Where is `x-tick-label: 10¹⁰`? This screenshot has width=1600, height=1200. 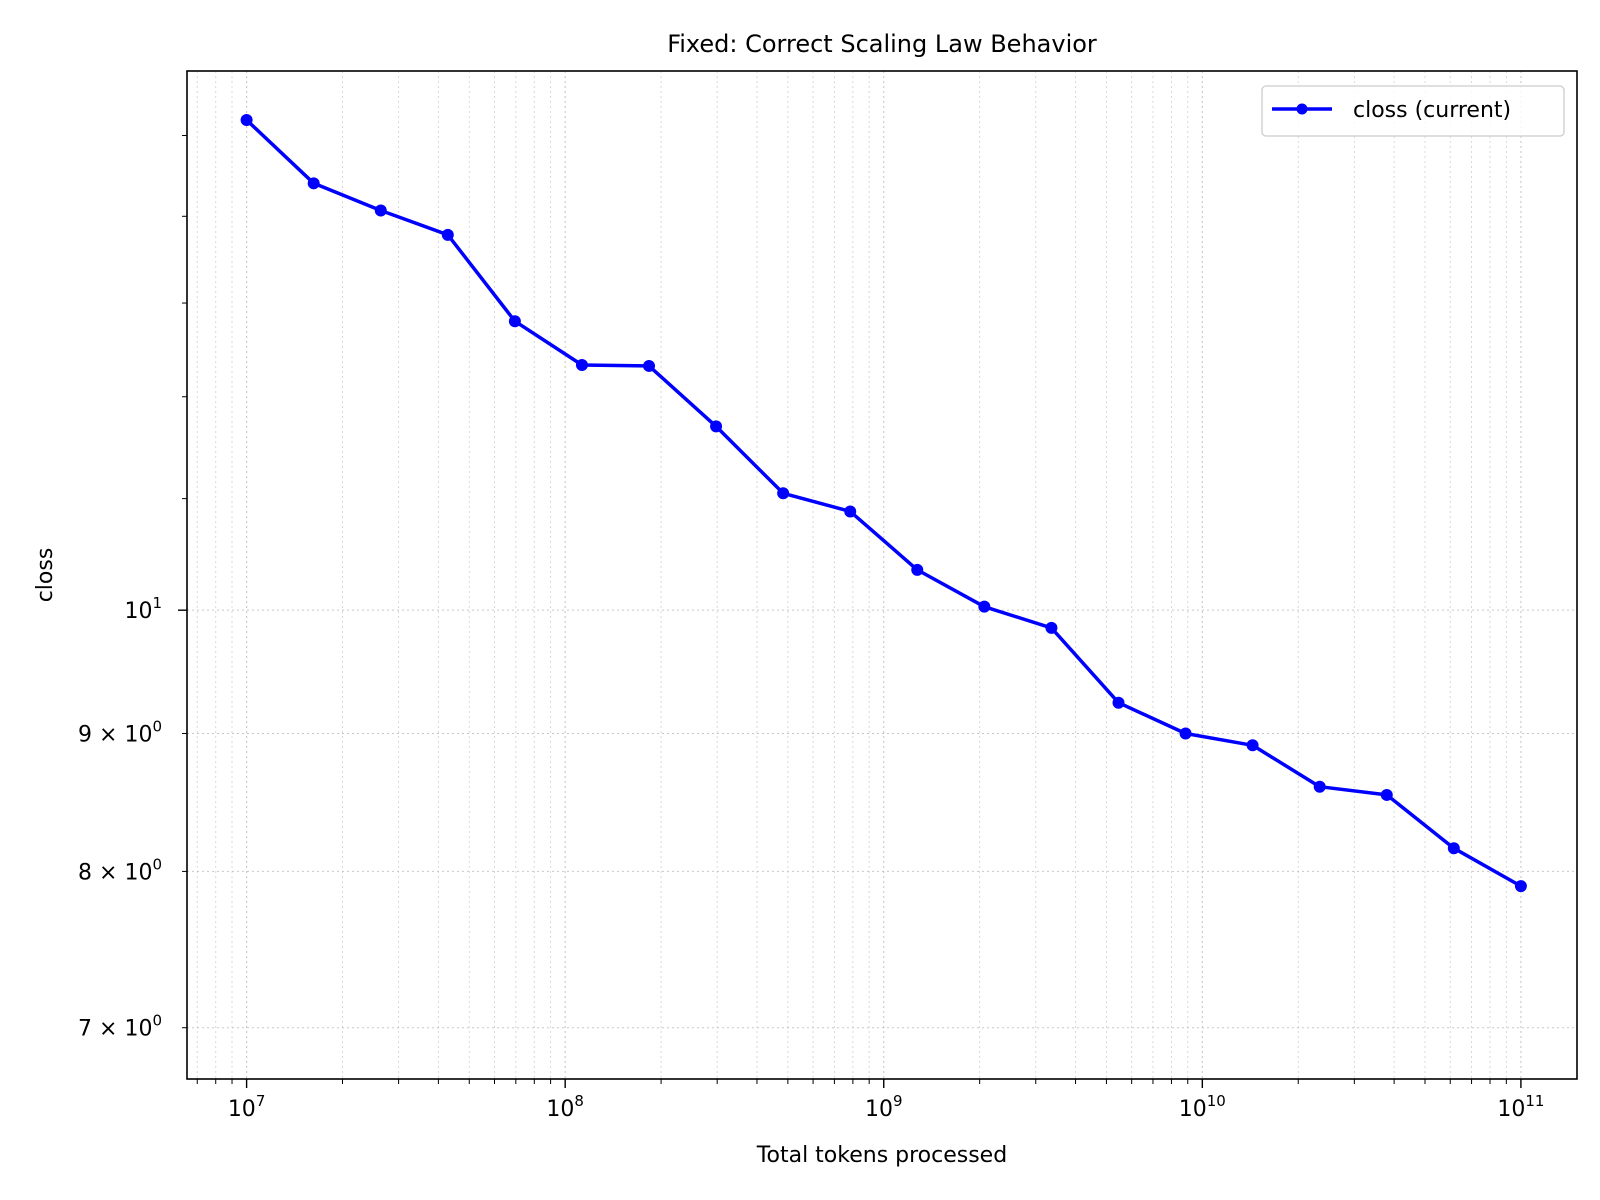 x-tick-label: 10¹⁰ is located at coordinates (1202, 1107).